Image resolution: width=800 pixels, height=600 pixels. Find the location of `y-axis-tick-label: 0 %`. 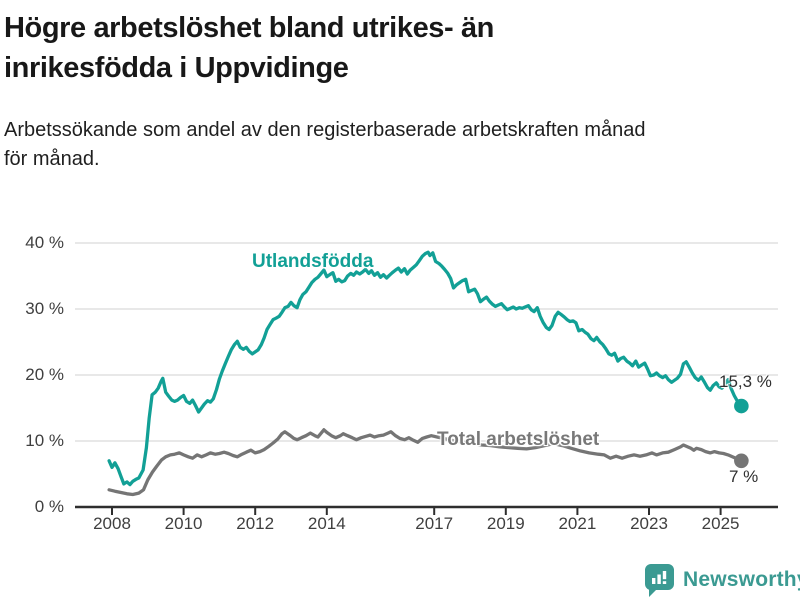

y-axis-tick-label: 0 % is located at coordinates (49, 506).